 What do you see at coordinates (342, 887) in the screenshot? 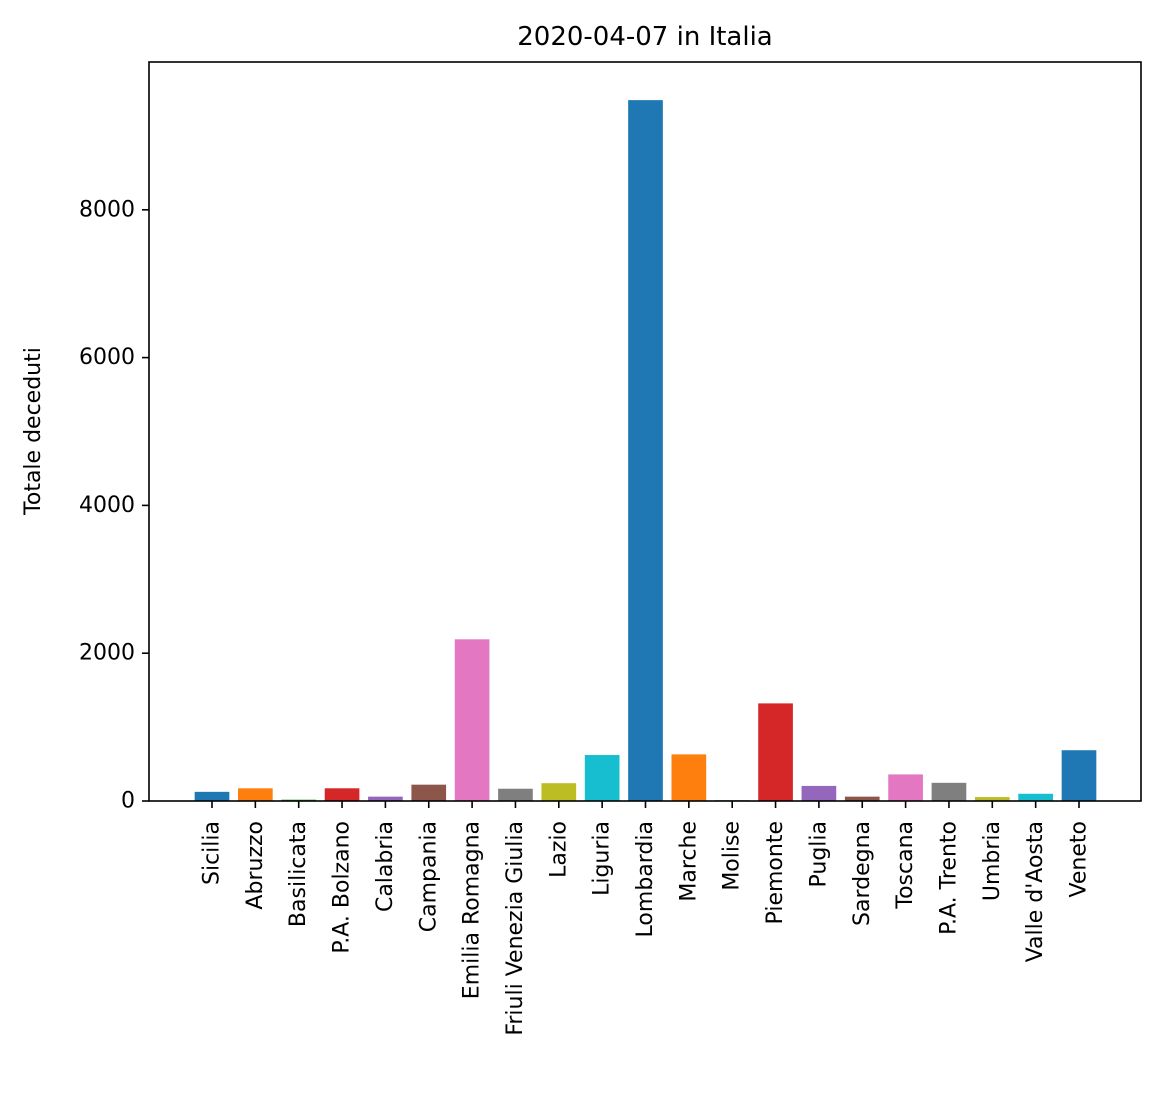
I see `x-tick-label: P.A. Bolzano` at bounding box center [342, 887].